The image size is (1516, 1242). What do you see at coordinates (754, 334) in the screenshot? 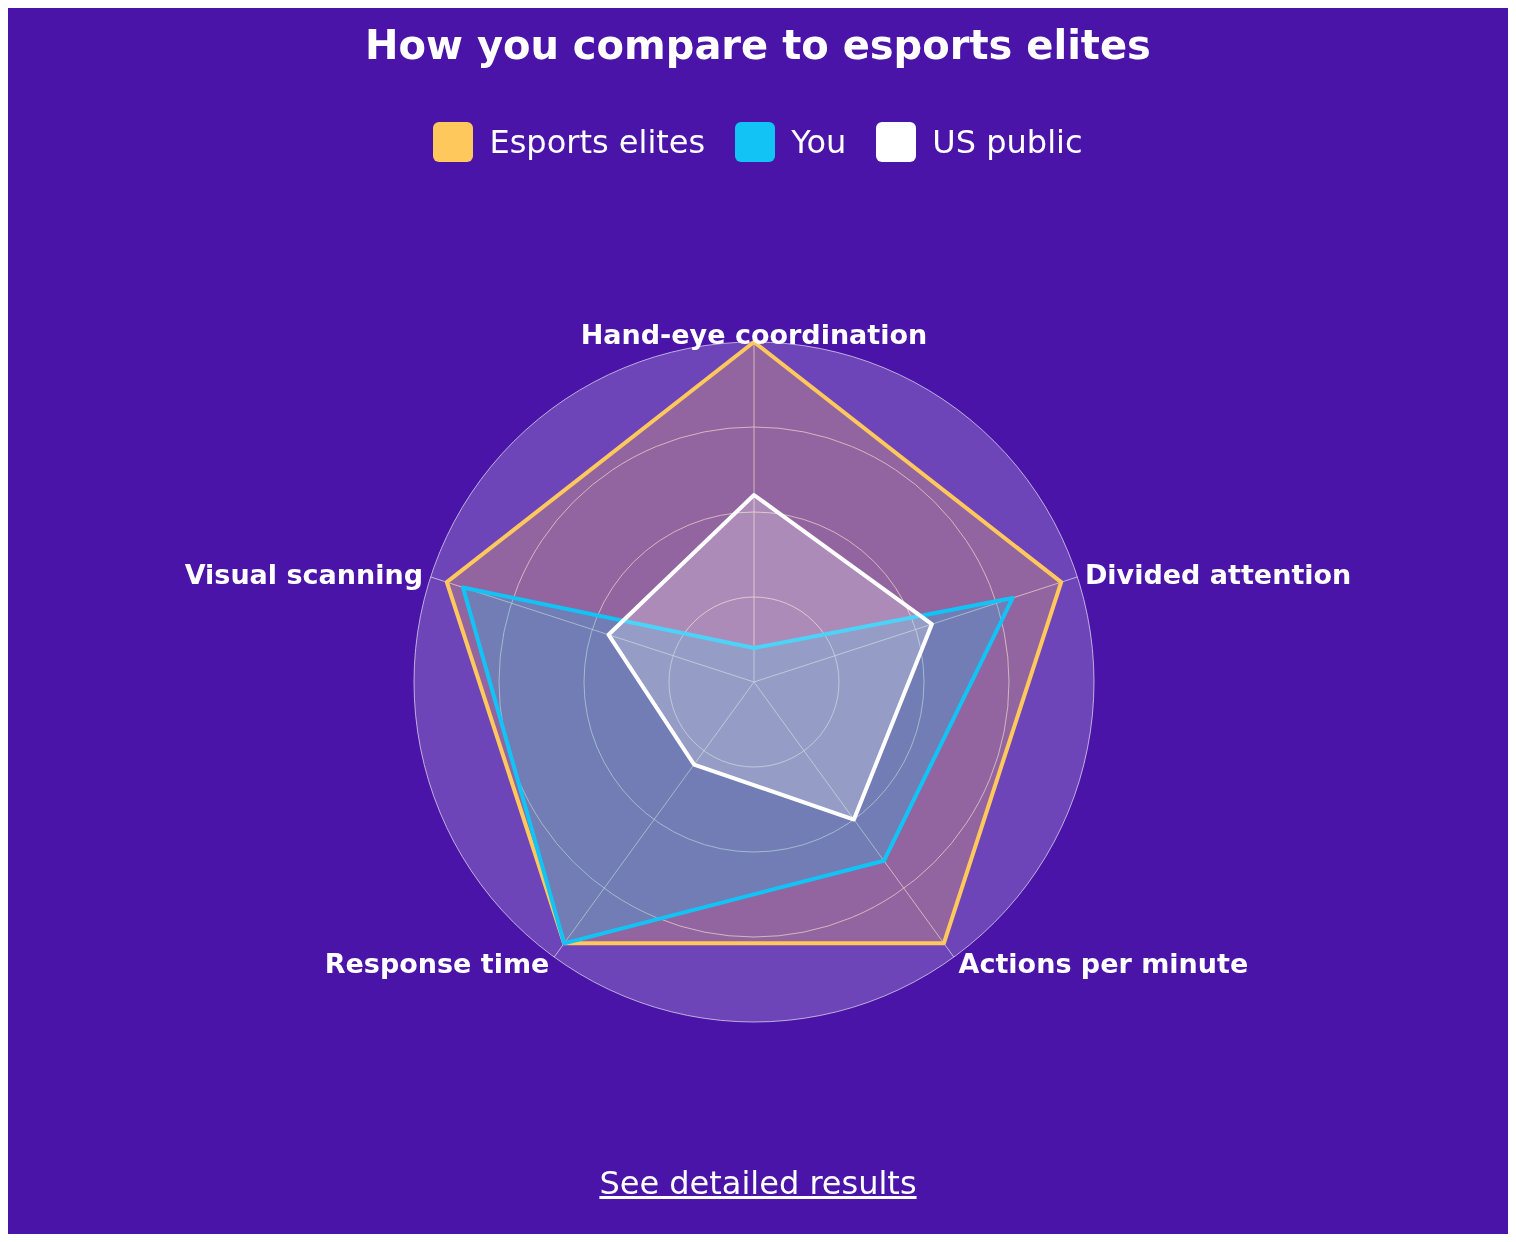
I see `spoke-label: Hand-eye coordination` at bounding box center [754, 334].